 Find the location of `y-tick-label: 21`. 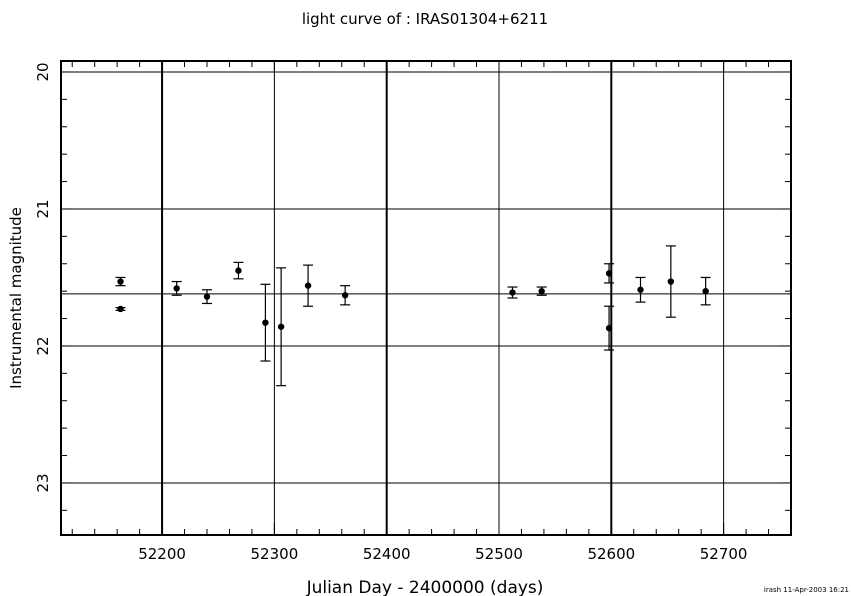

y-tick-label: 21 is located at coordinates (43, 208).